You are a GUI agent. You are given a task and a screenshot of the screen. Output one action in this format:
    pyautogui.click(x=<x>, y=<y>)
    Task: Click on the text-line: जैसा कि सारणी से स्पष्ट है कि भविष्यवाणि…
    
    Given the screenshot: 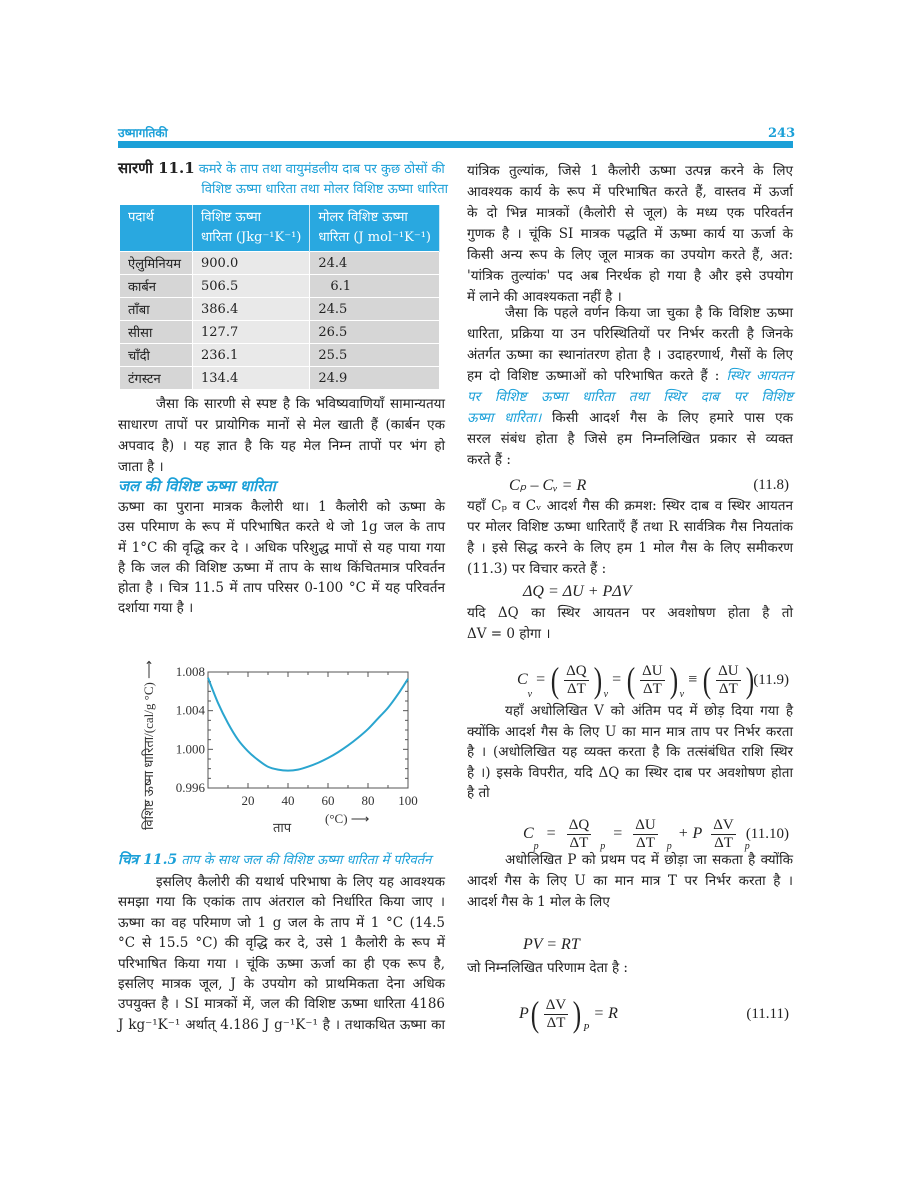 What is the action you would take?
    pyautogui.click(x=300, y=404)
    